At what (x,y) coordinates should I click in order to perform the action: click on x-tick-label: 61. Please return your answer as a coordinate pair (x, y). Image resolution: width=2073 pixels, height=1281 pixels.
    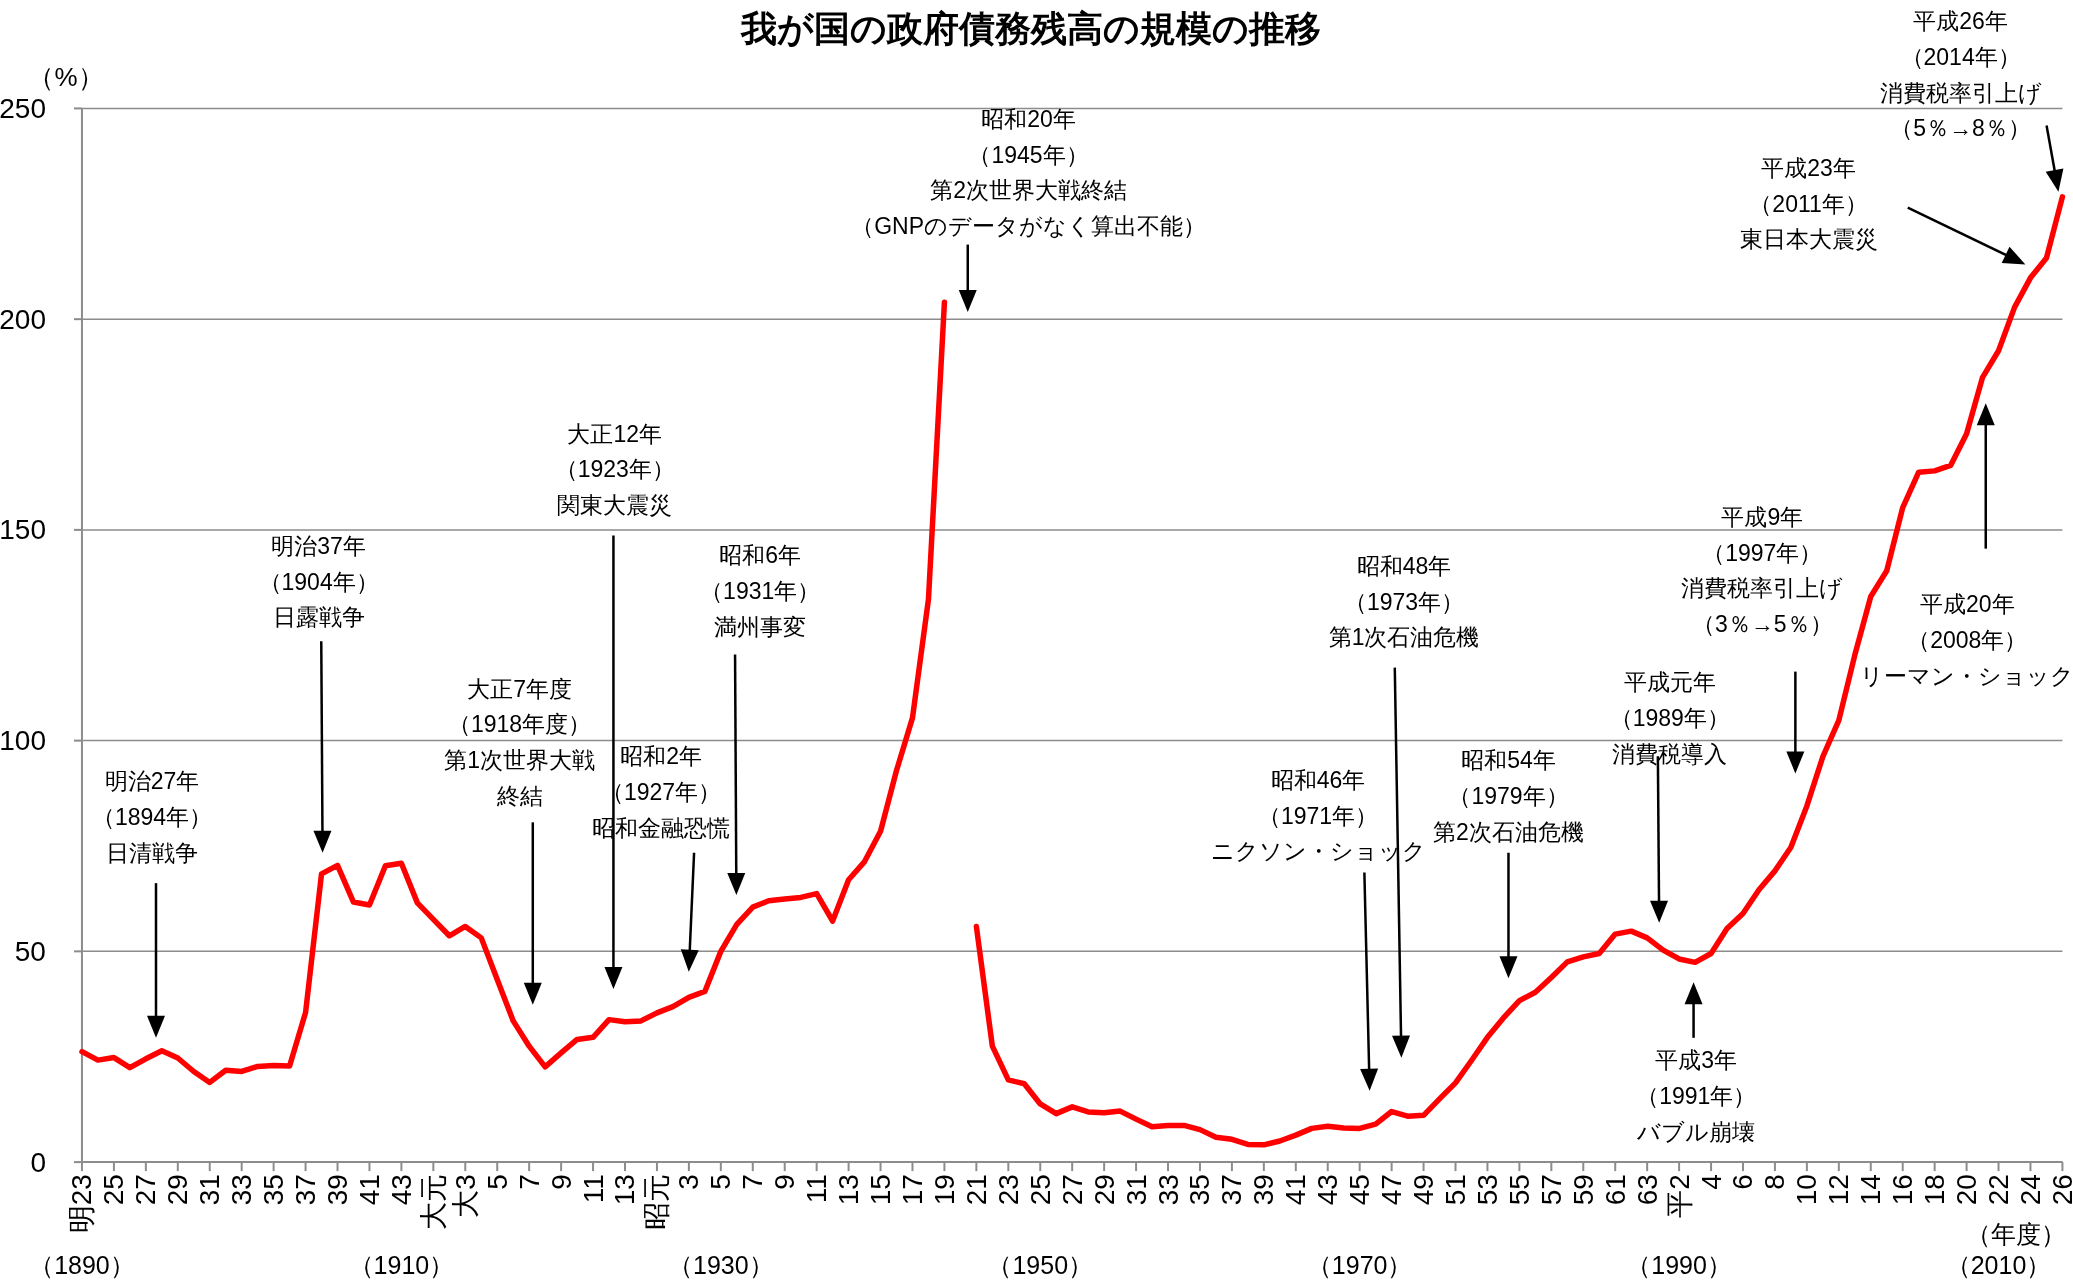
    Looking at the image, I should click on (1615, 1190).